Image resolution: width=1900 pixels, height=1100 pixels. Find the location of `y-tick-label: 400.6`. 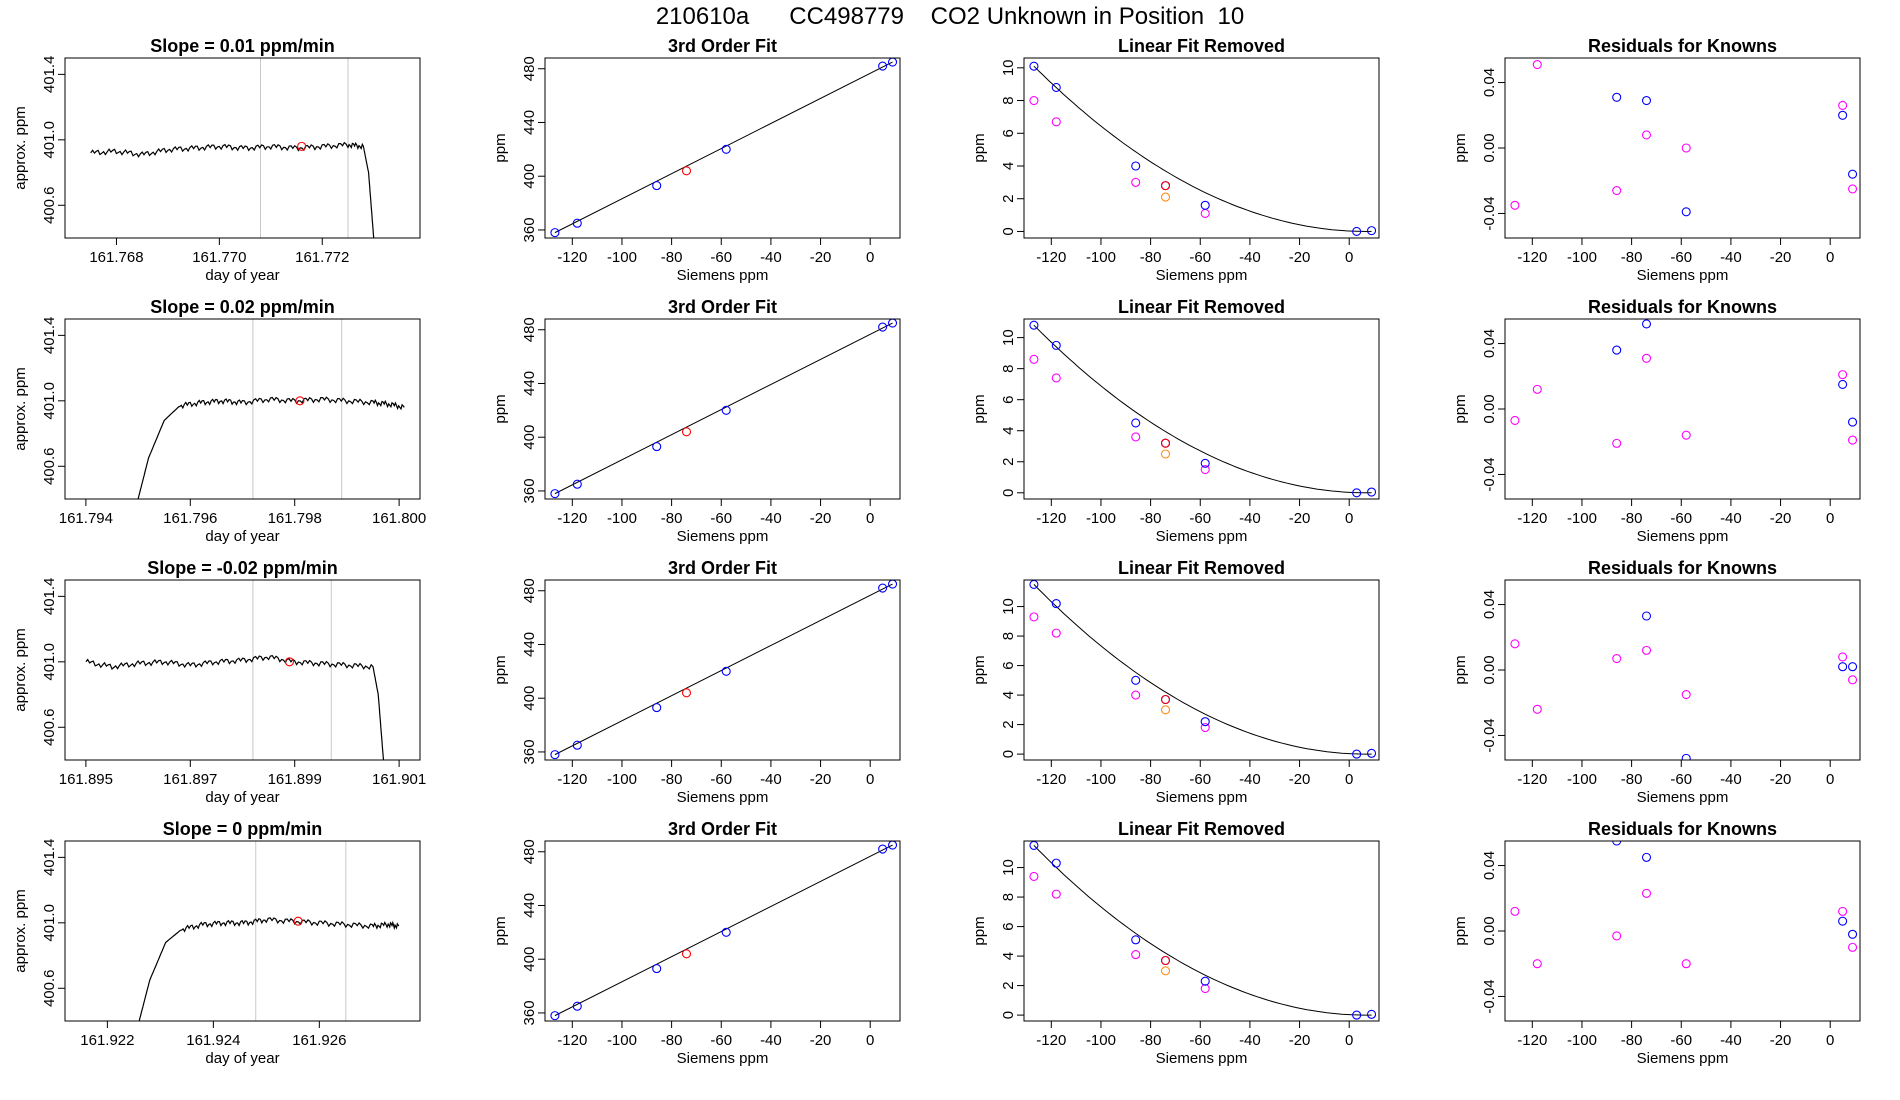

y-tick-label: 400.6 is located at coordinates (49, 727).